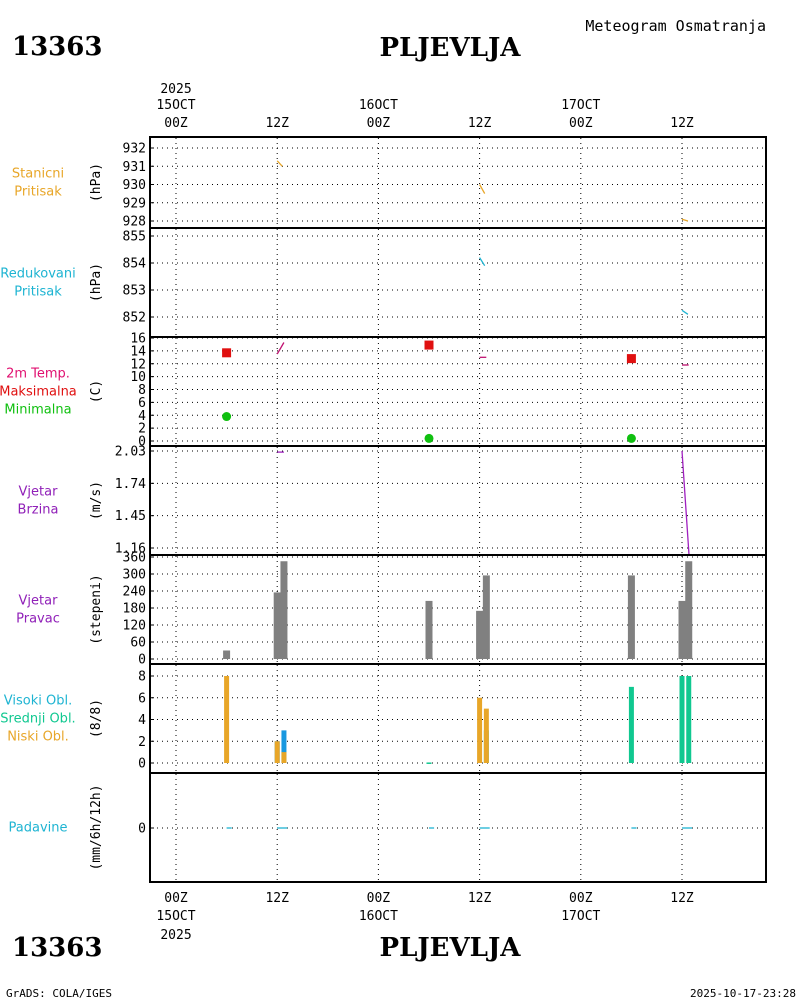  Describe the element at coordinates (135, 264) in the screenshot. I see `y-tick-label: 854` at that location.